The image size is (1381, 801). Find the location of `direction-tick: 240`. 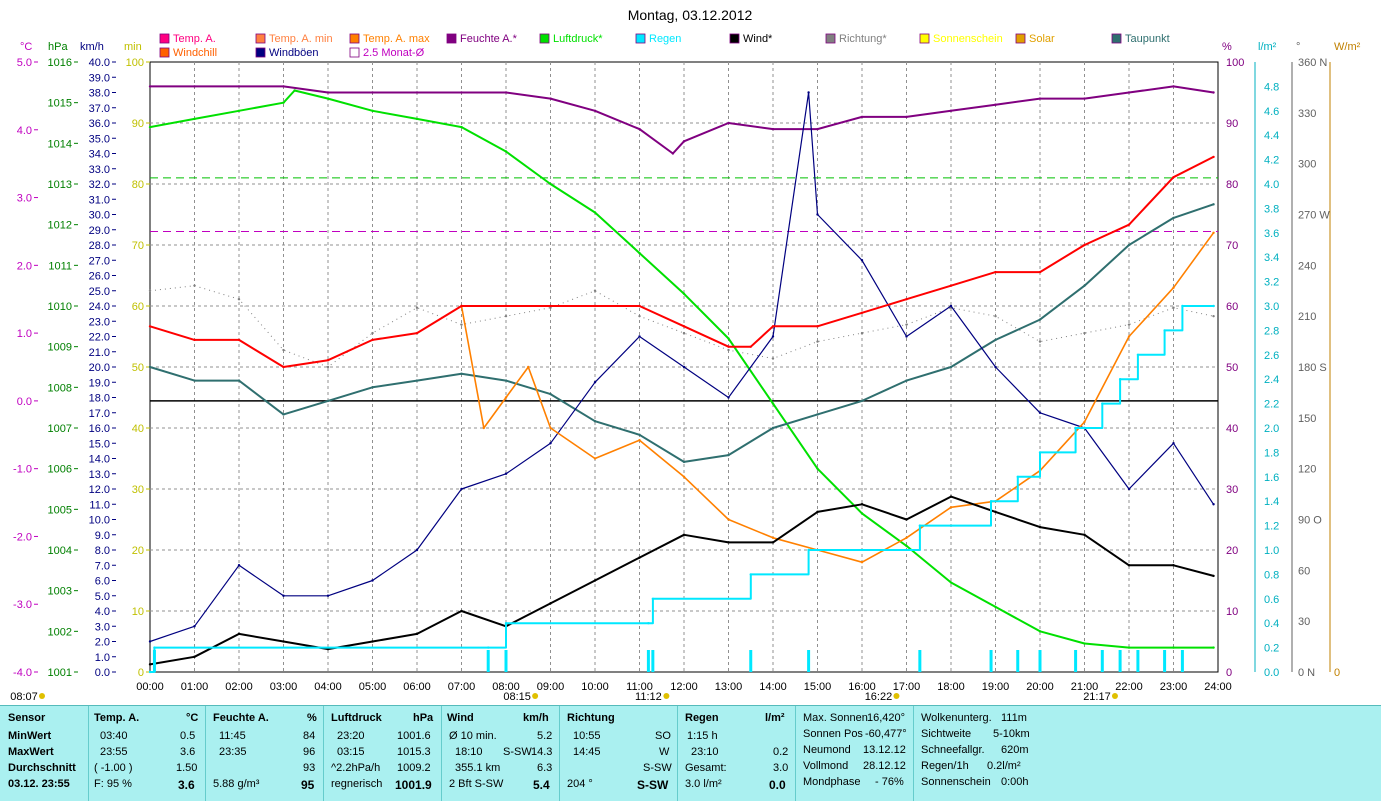

direction-tick: 240 is located at coordinates (1307, 266).